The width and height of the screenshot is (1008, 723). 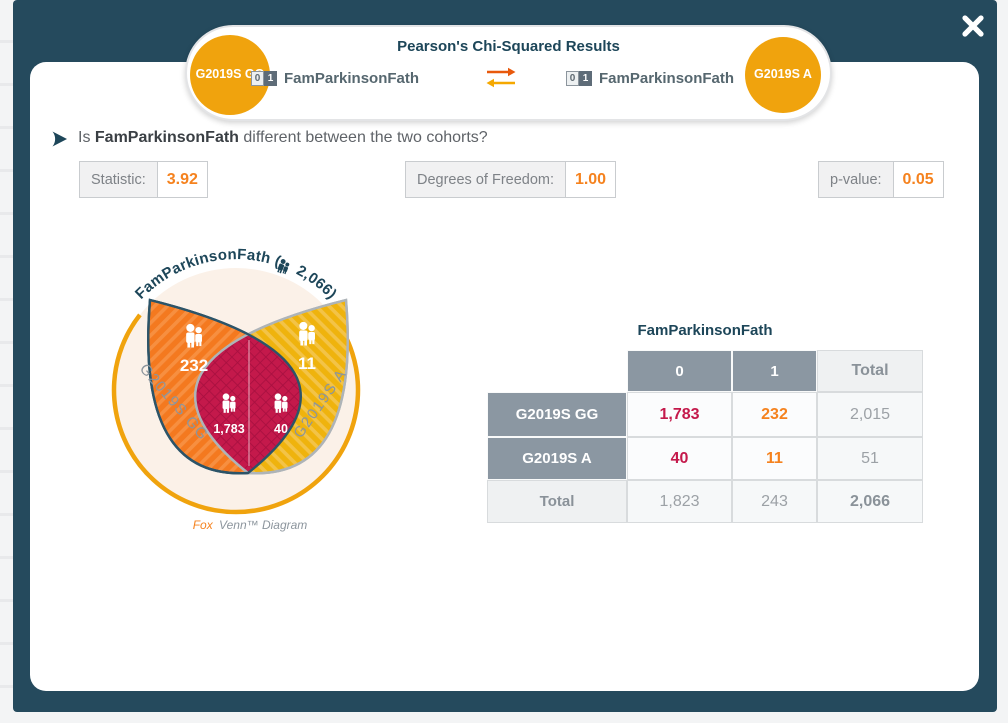 What do you see at coordinates (870, 371) in the screenshot?
I see `table-col-header-total: Total` at bounding box center [870, 371].